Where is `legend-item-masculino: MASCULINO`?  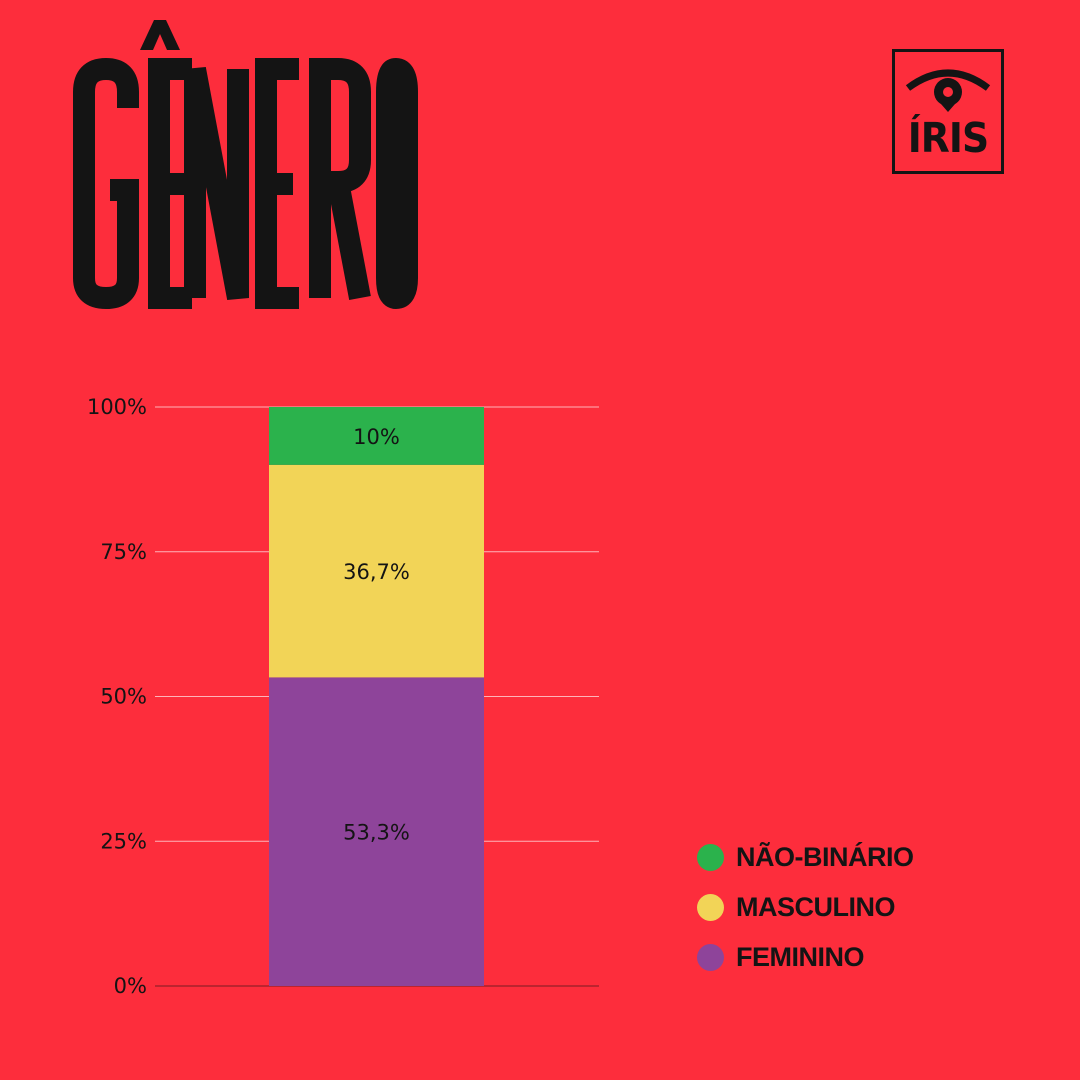
legend-item-masculino: MASCULINO is located at coordinates (867, 907).